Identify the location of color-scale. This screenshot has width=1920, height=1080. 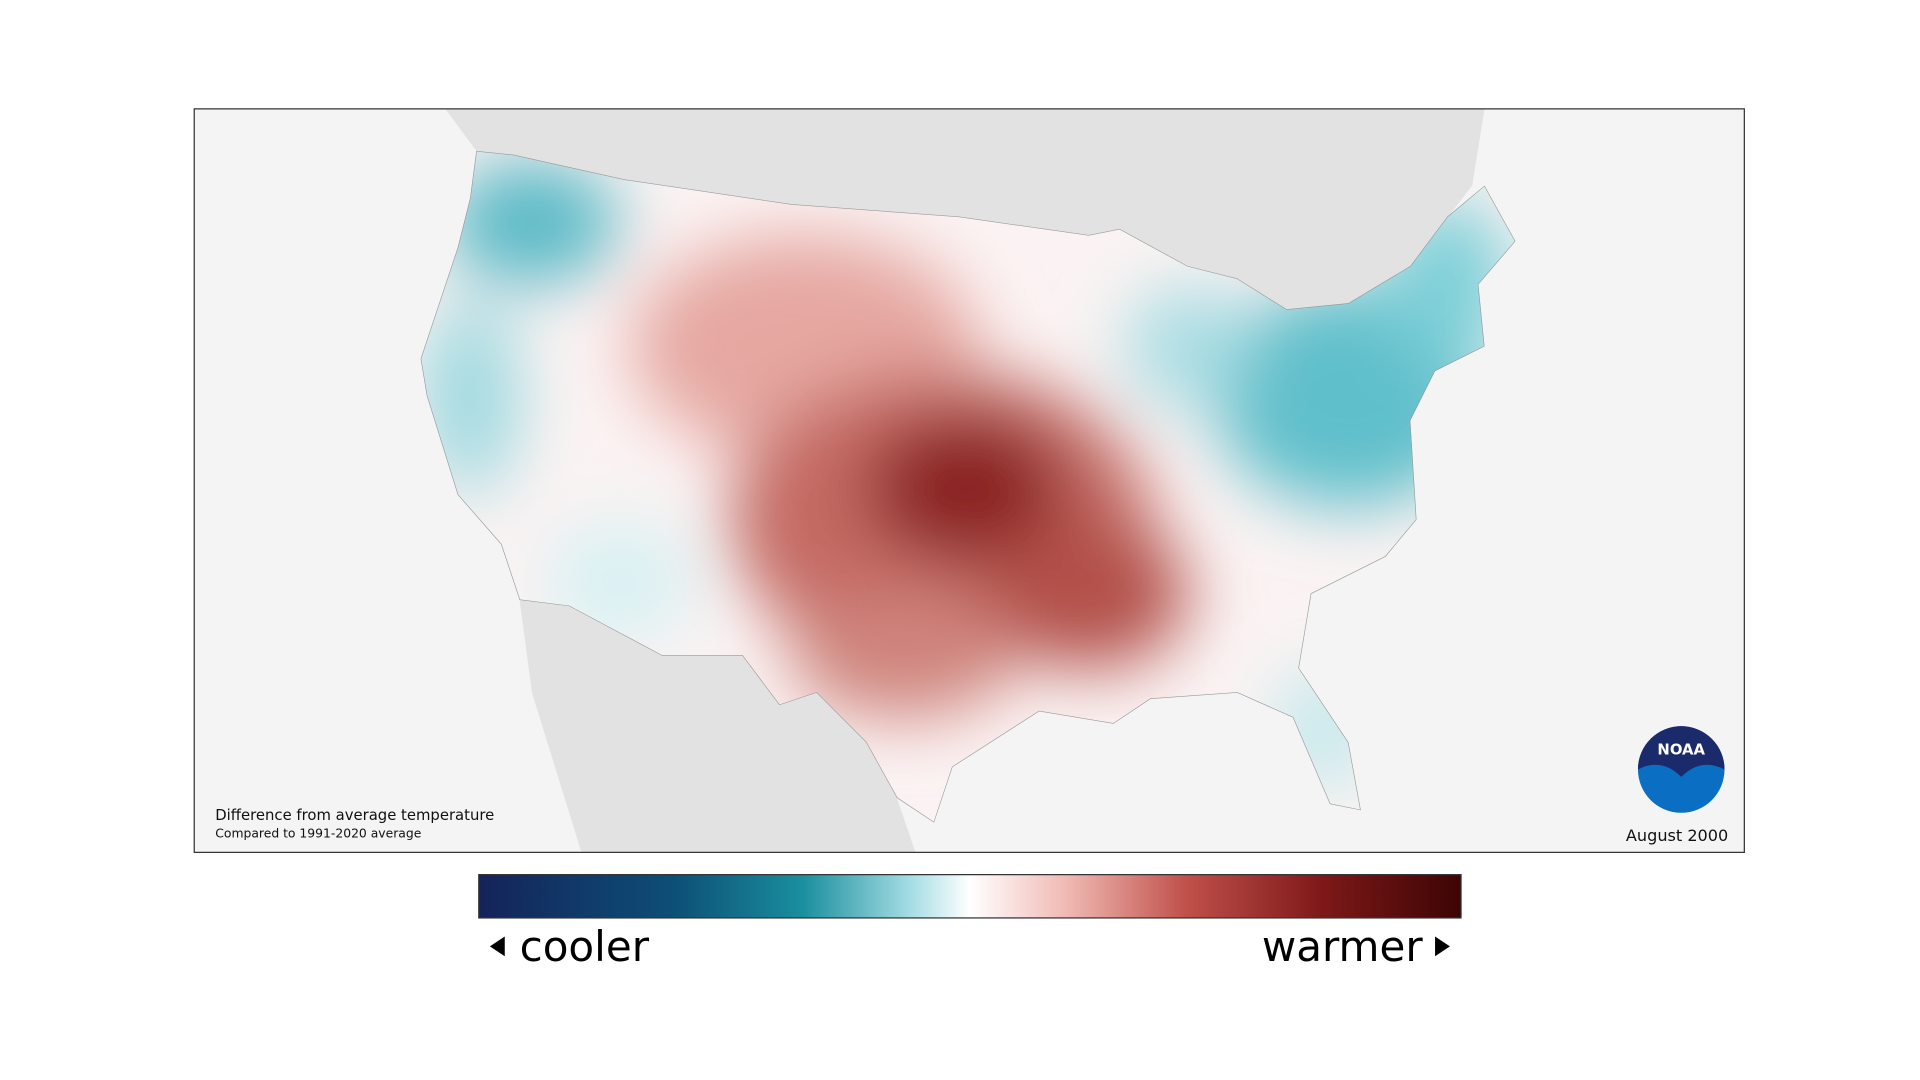
(970, 896).